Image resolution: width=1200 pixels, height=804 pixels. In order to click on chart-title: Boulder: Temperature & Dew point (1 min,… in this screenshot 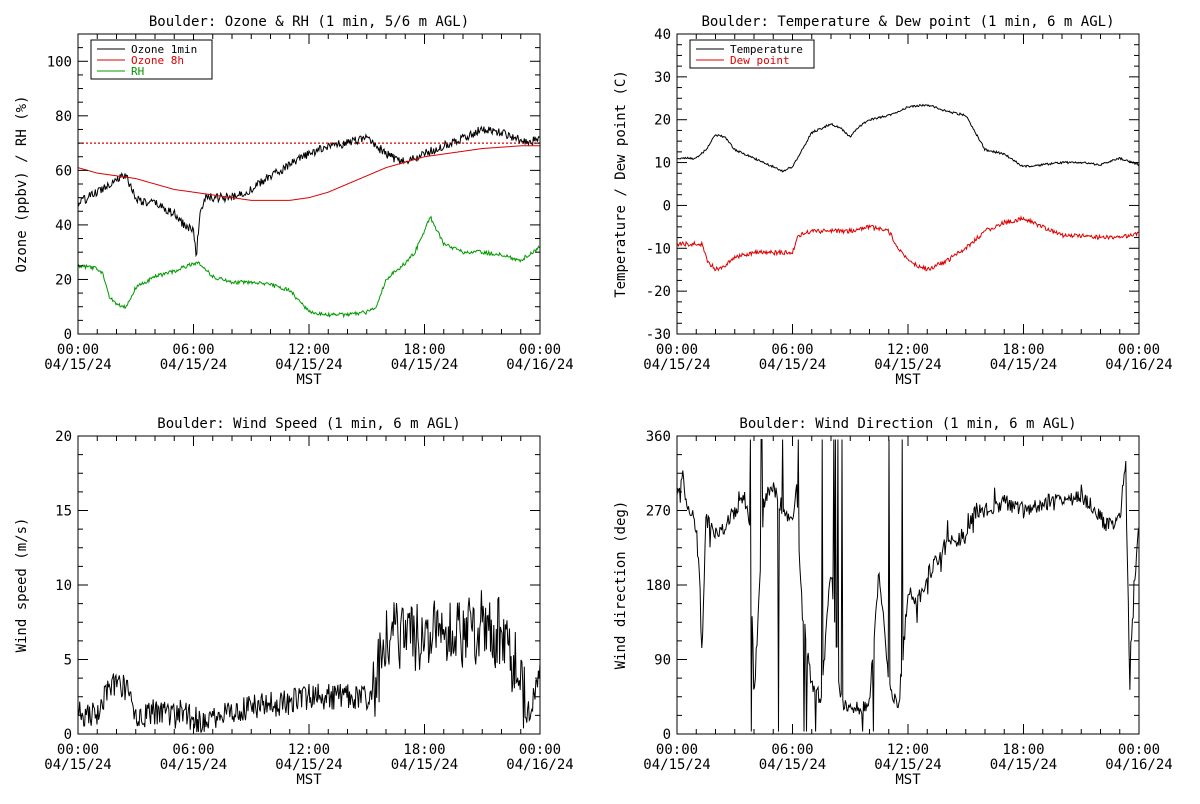, I will do `click(907, 22)`.